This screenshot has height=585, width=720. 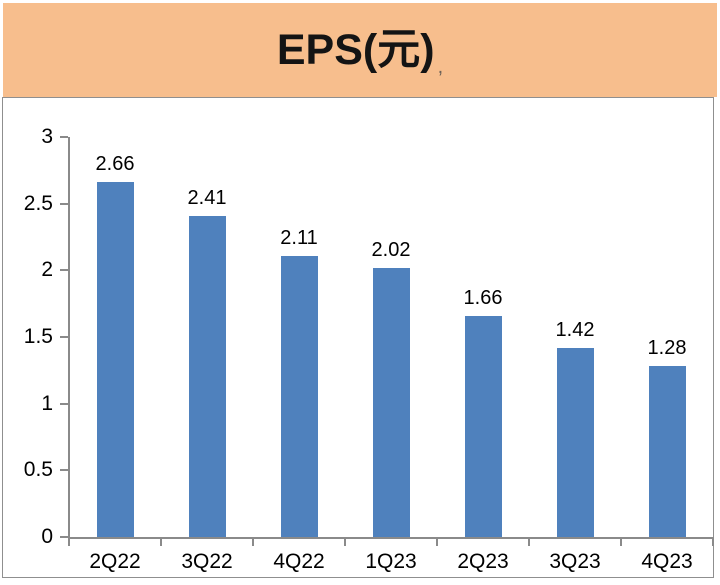 What do you see at coordinates (47, 270) in the screenshot?
I see `y-axis-tick-label: 2` at bounding box center [47, 270].